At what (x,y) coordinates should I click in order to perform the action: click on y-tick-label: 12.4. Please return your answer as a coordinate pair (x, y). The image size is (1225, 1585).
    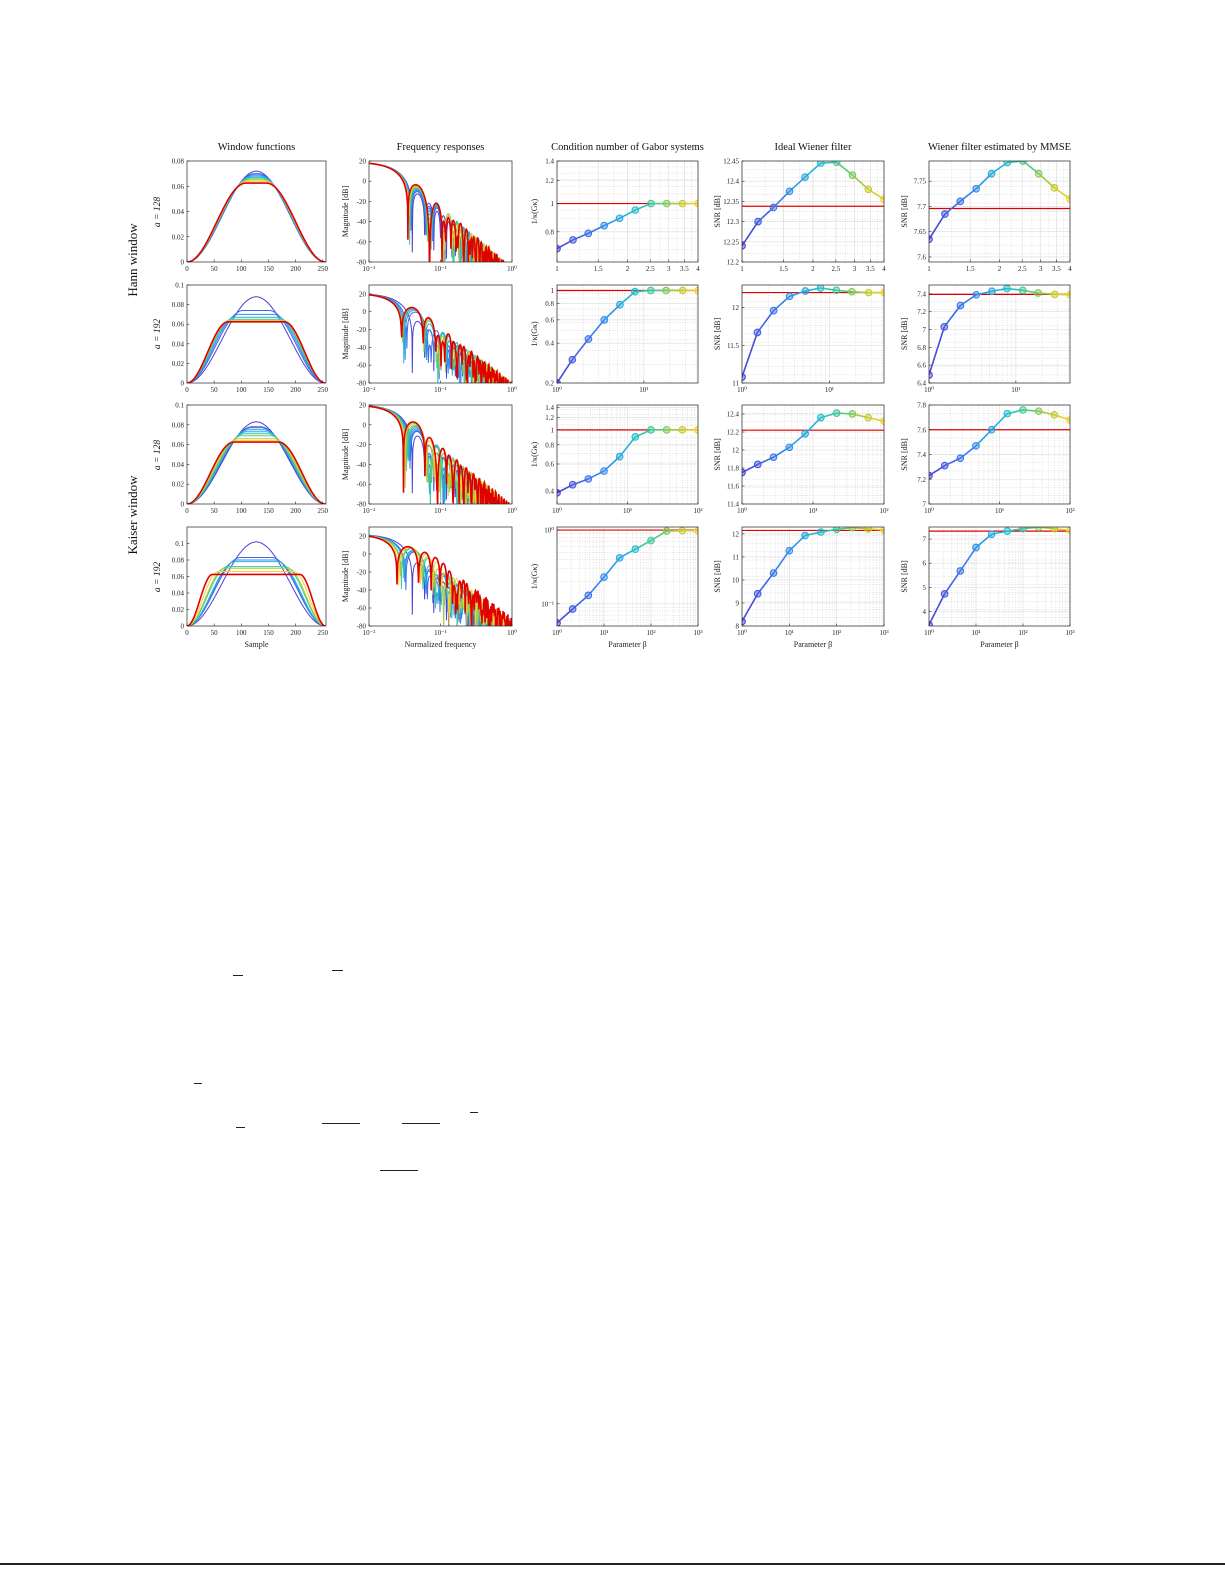
    Looking at the image, I should click on (733, 182).